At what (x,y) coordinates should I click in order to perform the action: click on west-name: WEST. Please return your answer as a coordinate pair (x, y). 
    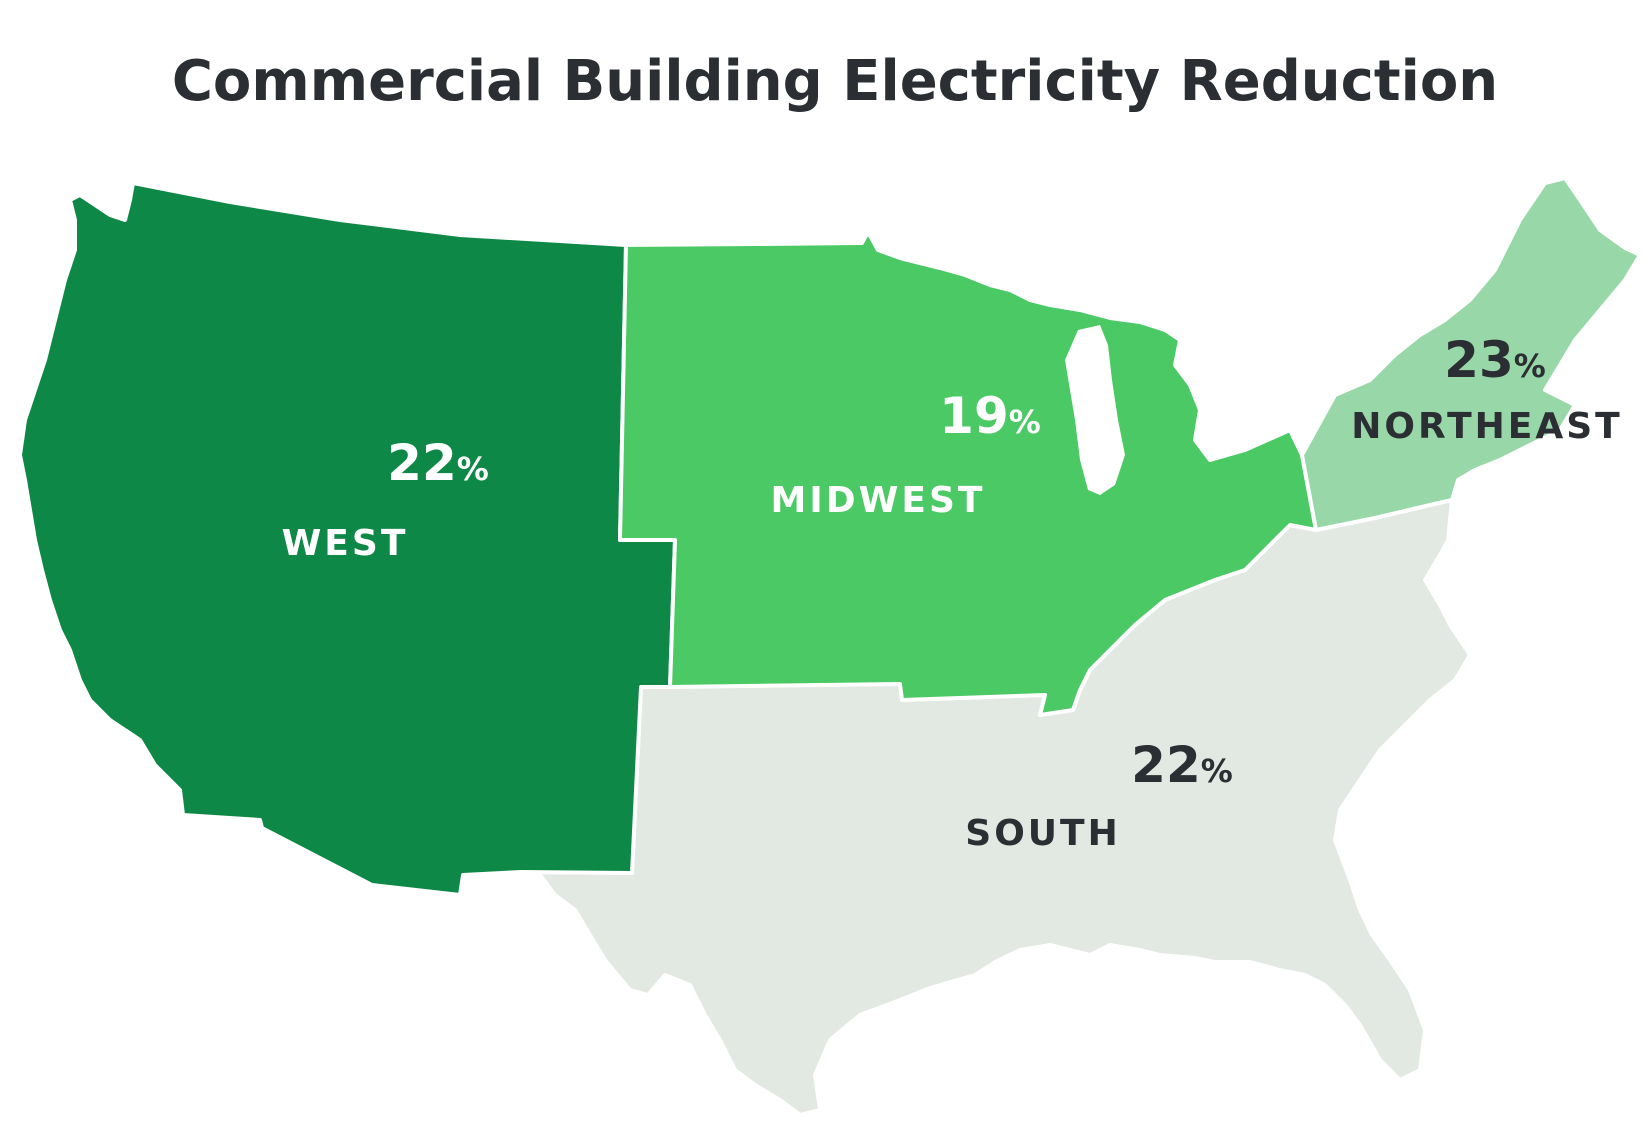
    Looking at the image, I should click on (345, 543).